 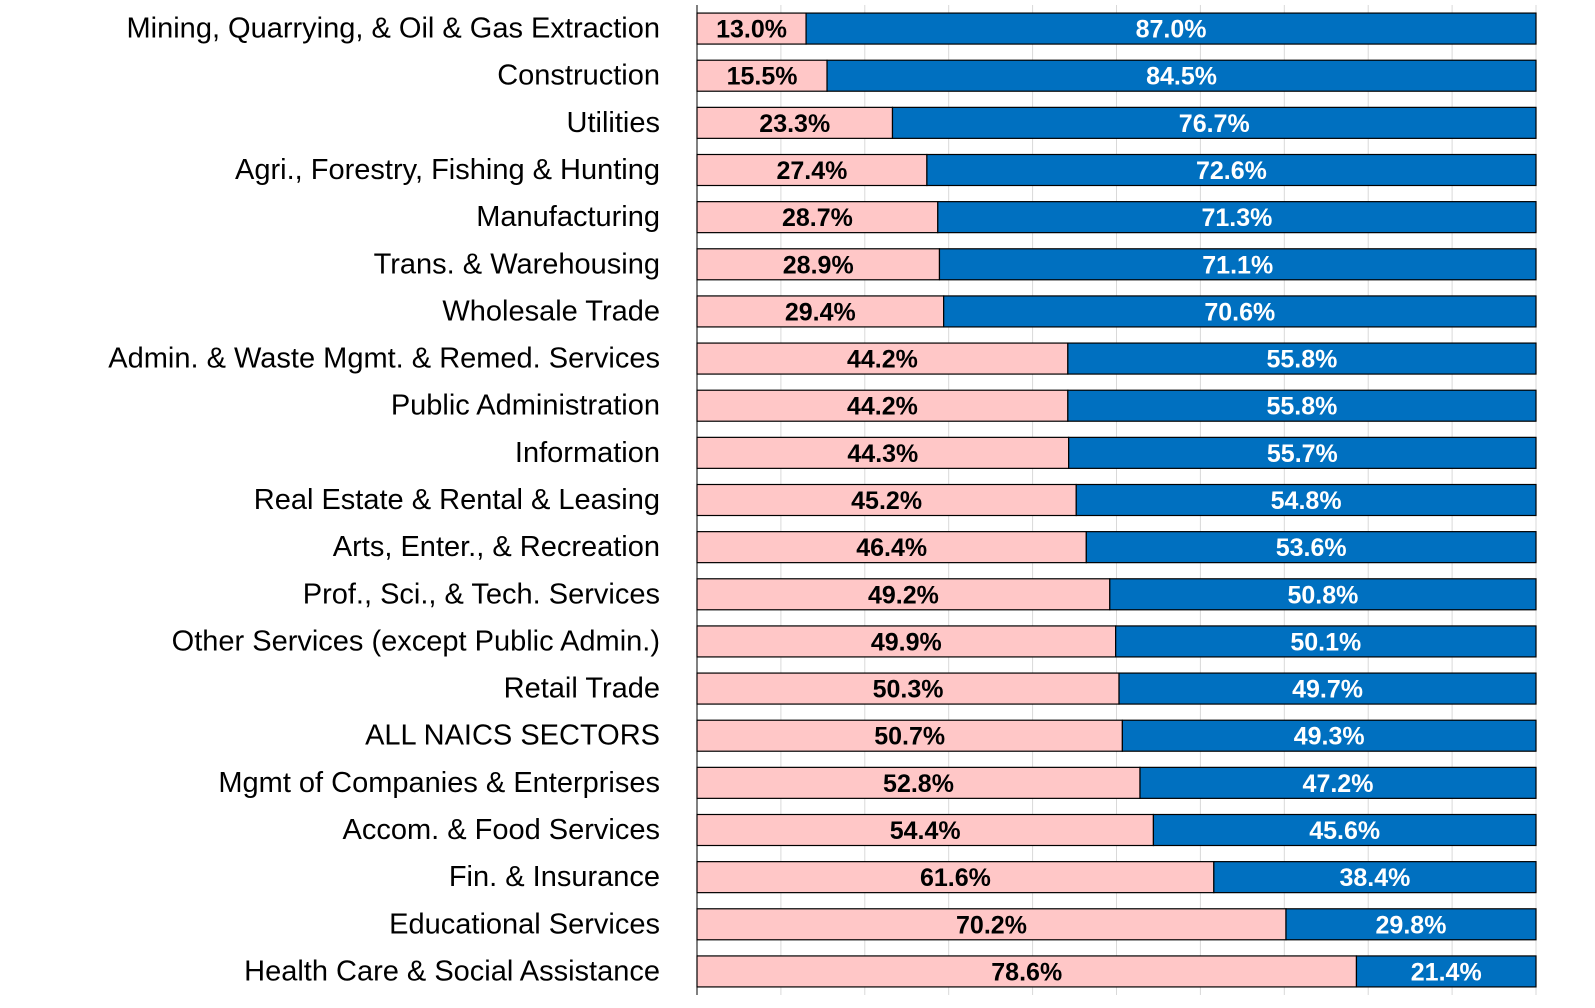 I want to click on value-label: 47.2%, so click(x=1338, y=784).